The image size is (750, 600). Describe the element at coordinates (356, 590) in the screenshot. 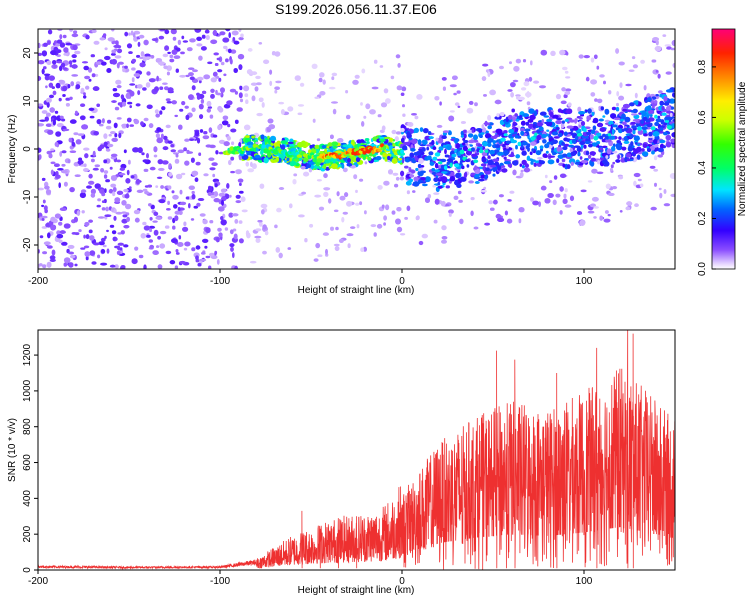

I see `snr-x-label: Height of straight line (km)` at that location.